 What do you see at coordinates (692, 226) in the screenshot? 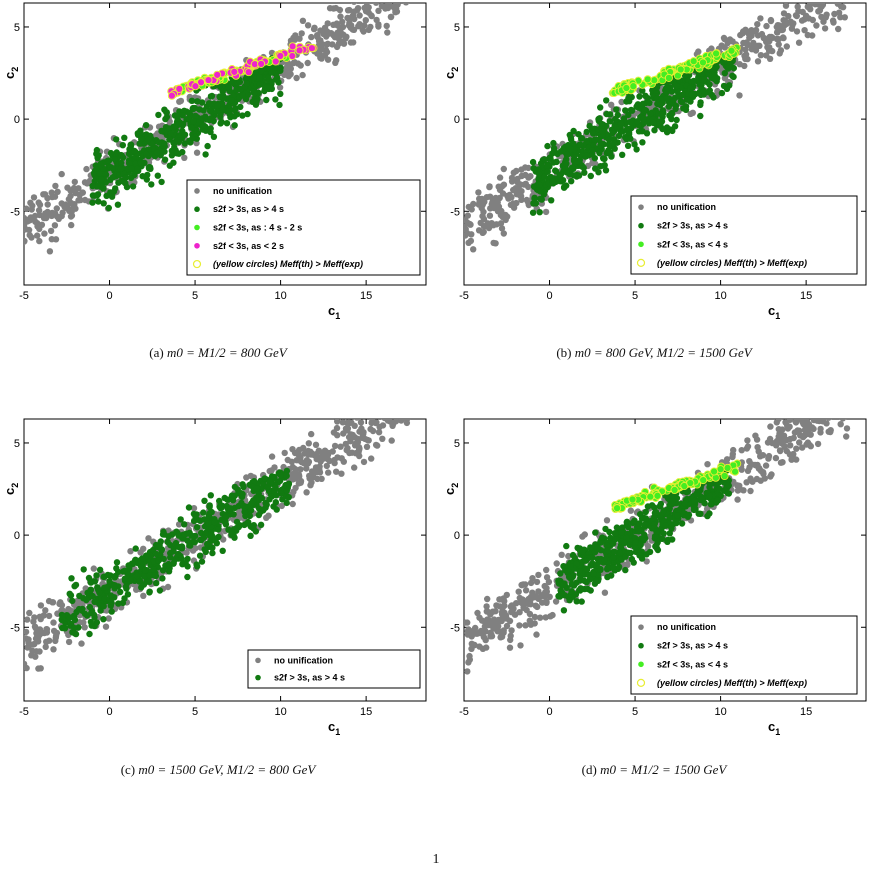
I see `legend-label: s2f > 3s, as > 4 s` at bounding box center [692, 226].